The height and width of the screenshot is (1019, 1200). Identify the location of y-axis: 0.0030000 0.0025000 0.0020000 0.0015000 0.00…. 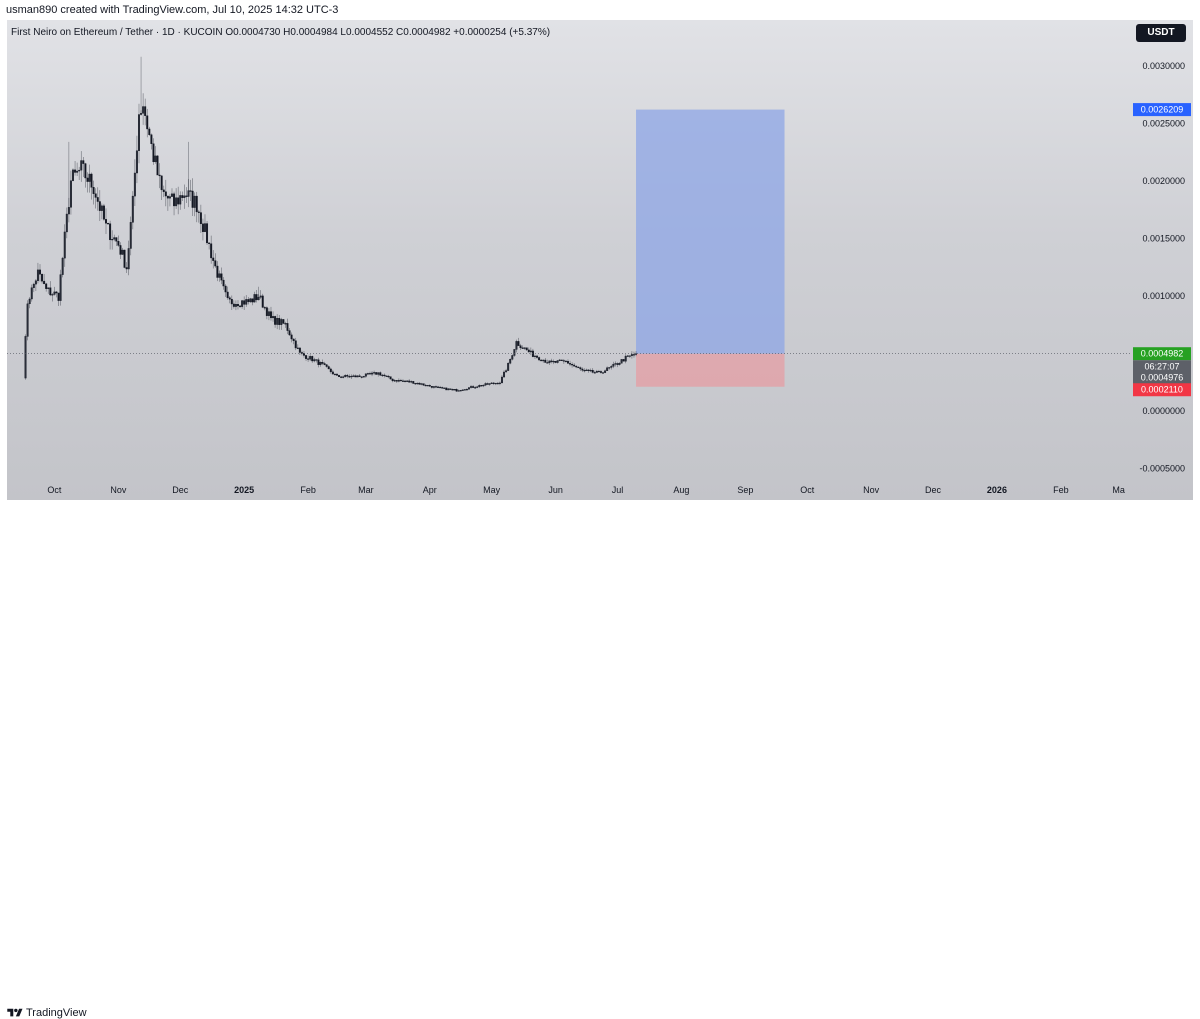
(1162, 267).